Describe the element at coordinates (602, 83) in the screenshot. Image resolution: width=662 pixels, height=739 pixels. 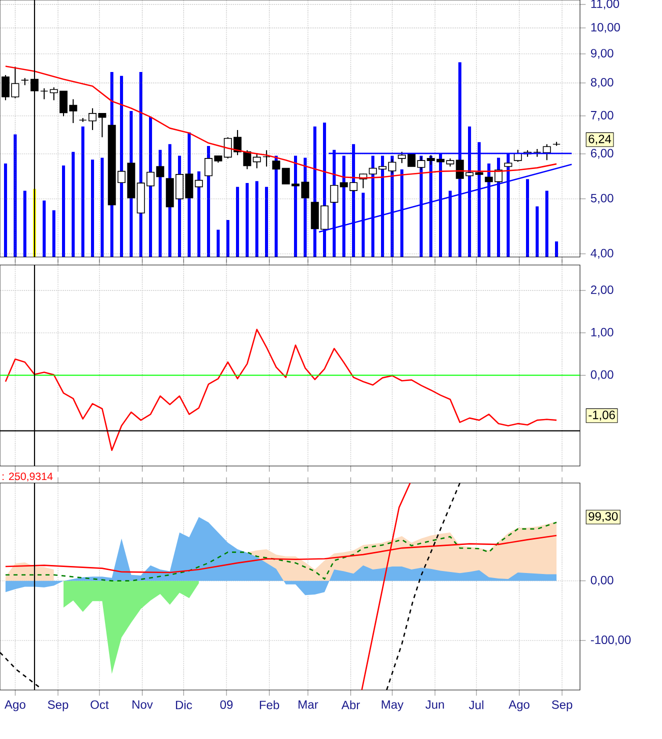
I see `y-tick-label: 8,00` at that location.